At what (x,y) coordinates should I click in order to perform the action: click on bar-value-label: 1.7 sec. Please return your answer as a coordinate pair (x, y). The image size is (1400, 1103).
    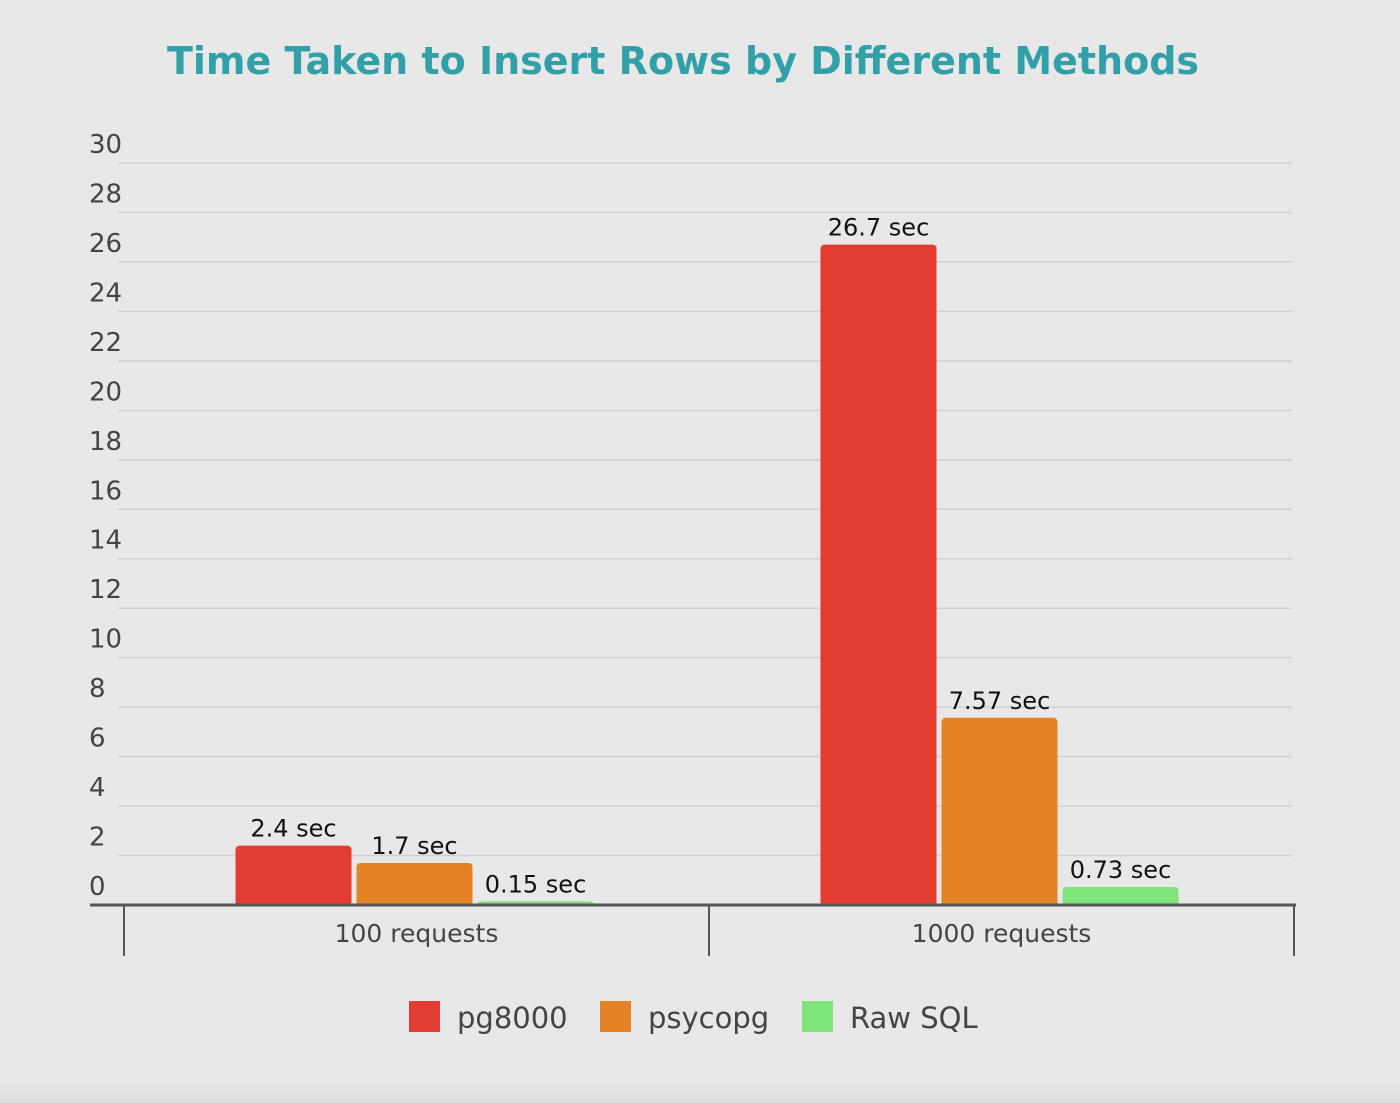
    Looking at the image, I should click on (414, 846).